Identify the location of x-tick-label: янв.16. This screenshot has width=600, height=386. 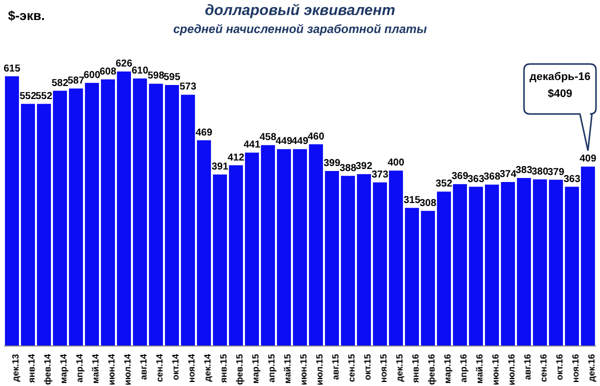
(415, 368).